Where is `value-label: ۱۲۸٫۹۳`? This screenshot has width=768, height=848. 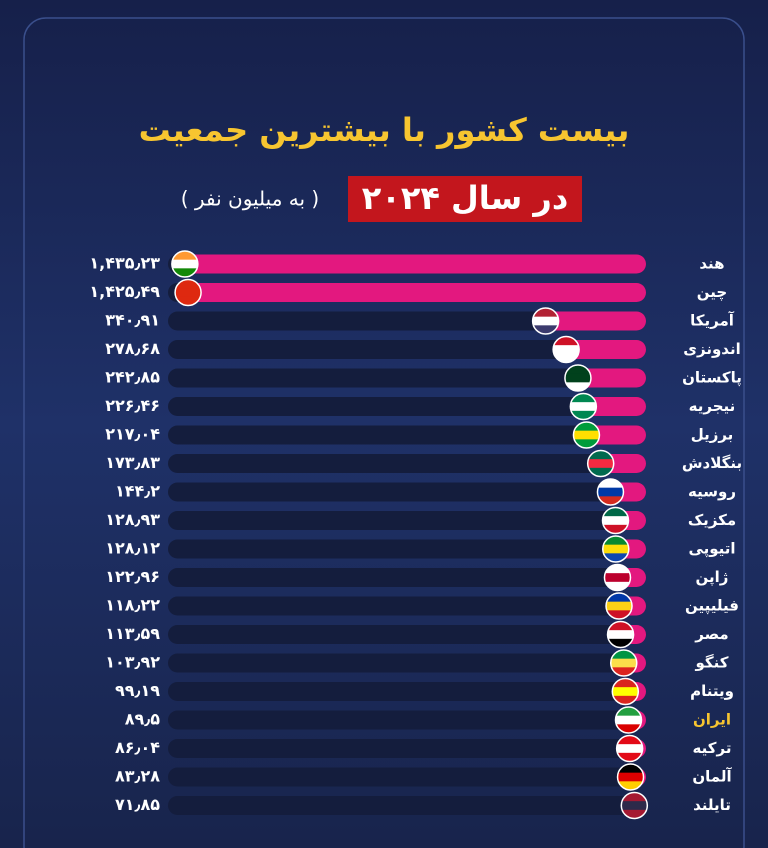
value-label: ۱۲۸٫۹۳ is located at coordinates (132, 519).